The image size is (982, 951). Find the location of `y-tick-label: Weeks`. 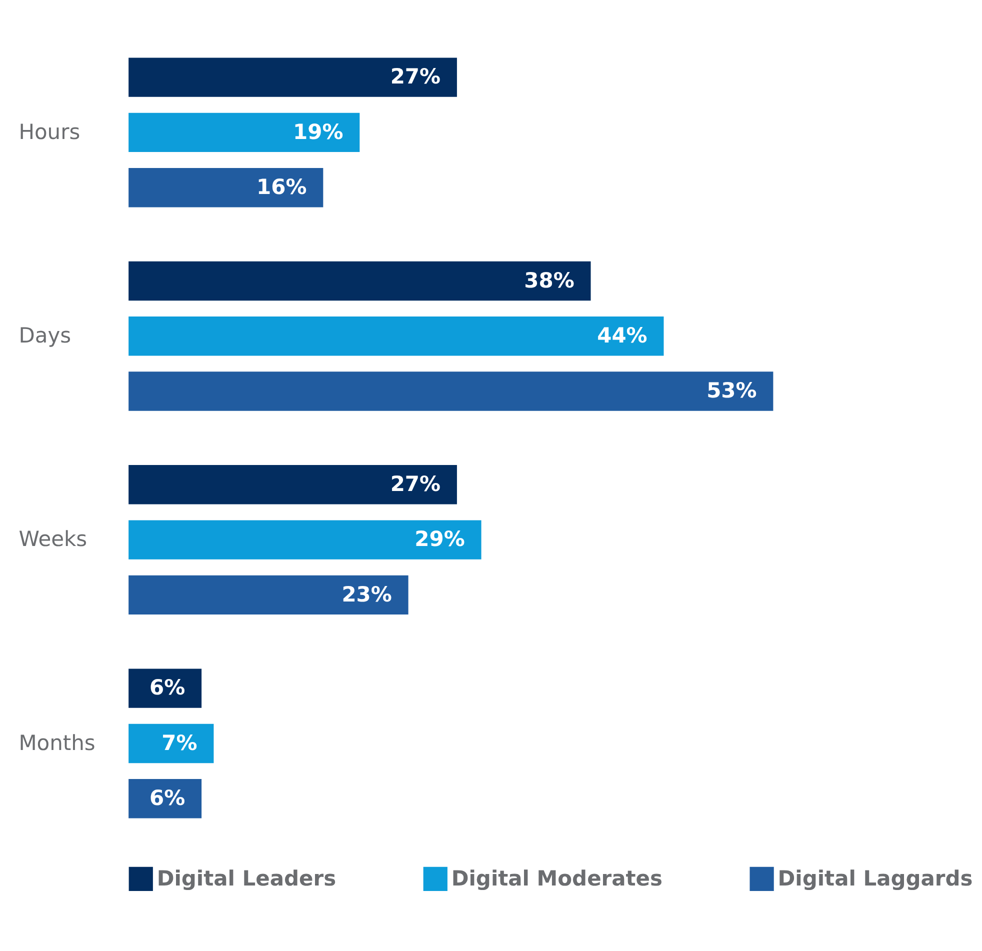

y-tick-label: Weeks is located at coordinates (53, 539).